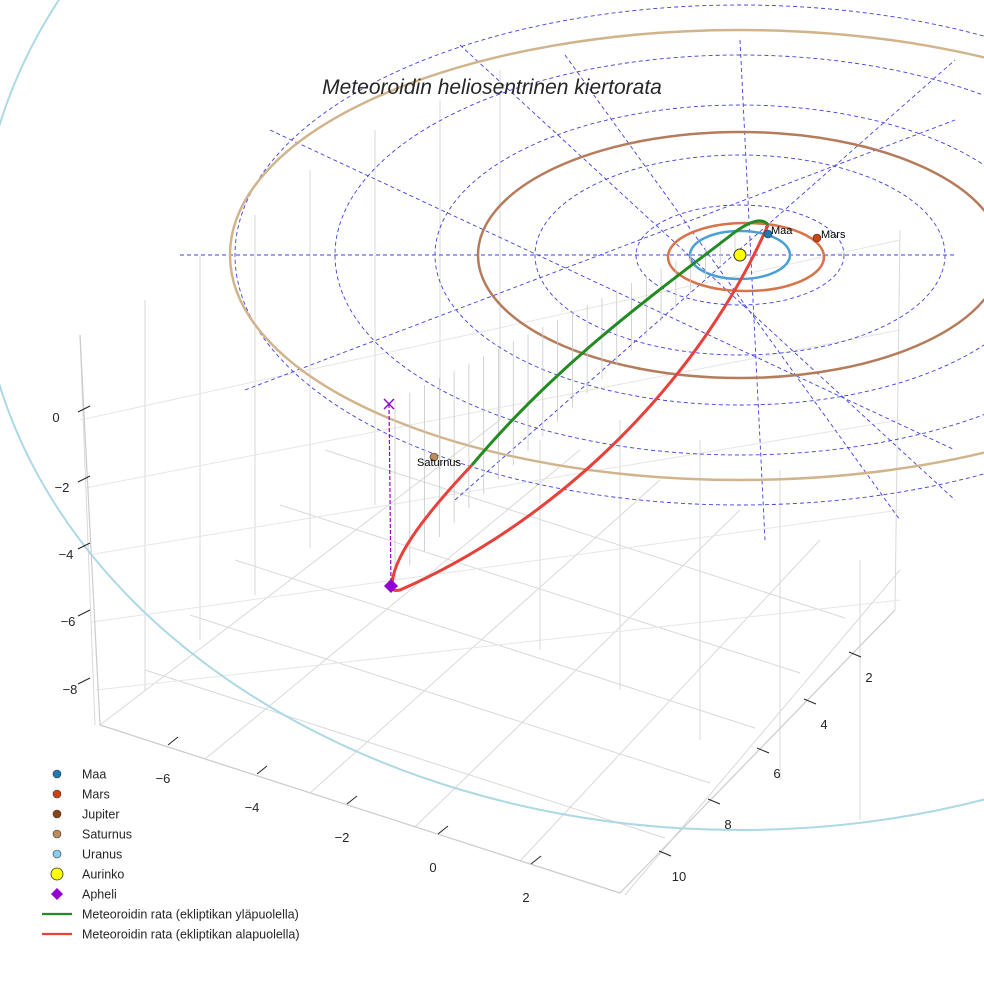 The width and height of the screenshot is (984, 984). What do you see at coordinates (252, 807) in the screenshot?
I see `x-tick-label: −4` at bounding box center [252, 807].